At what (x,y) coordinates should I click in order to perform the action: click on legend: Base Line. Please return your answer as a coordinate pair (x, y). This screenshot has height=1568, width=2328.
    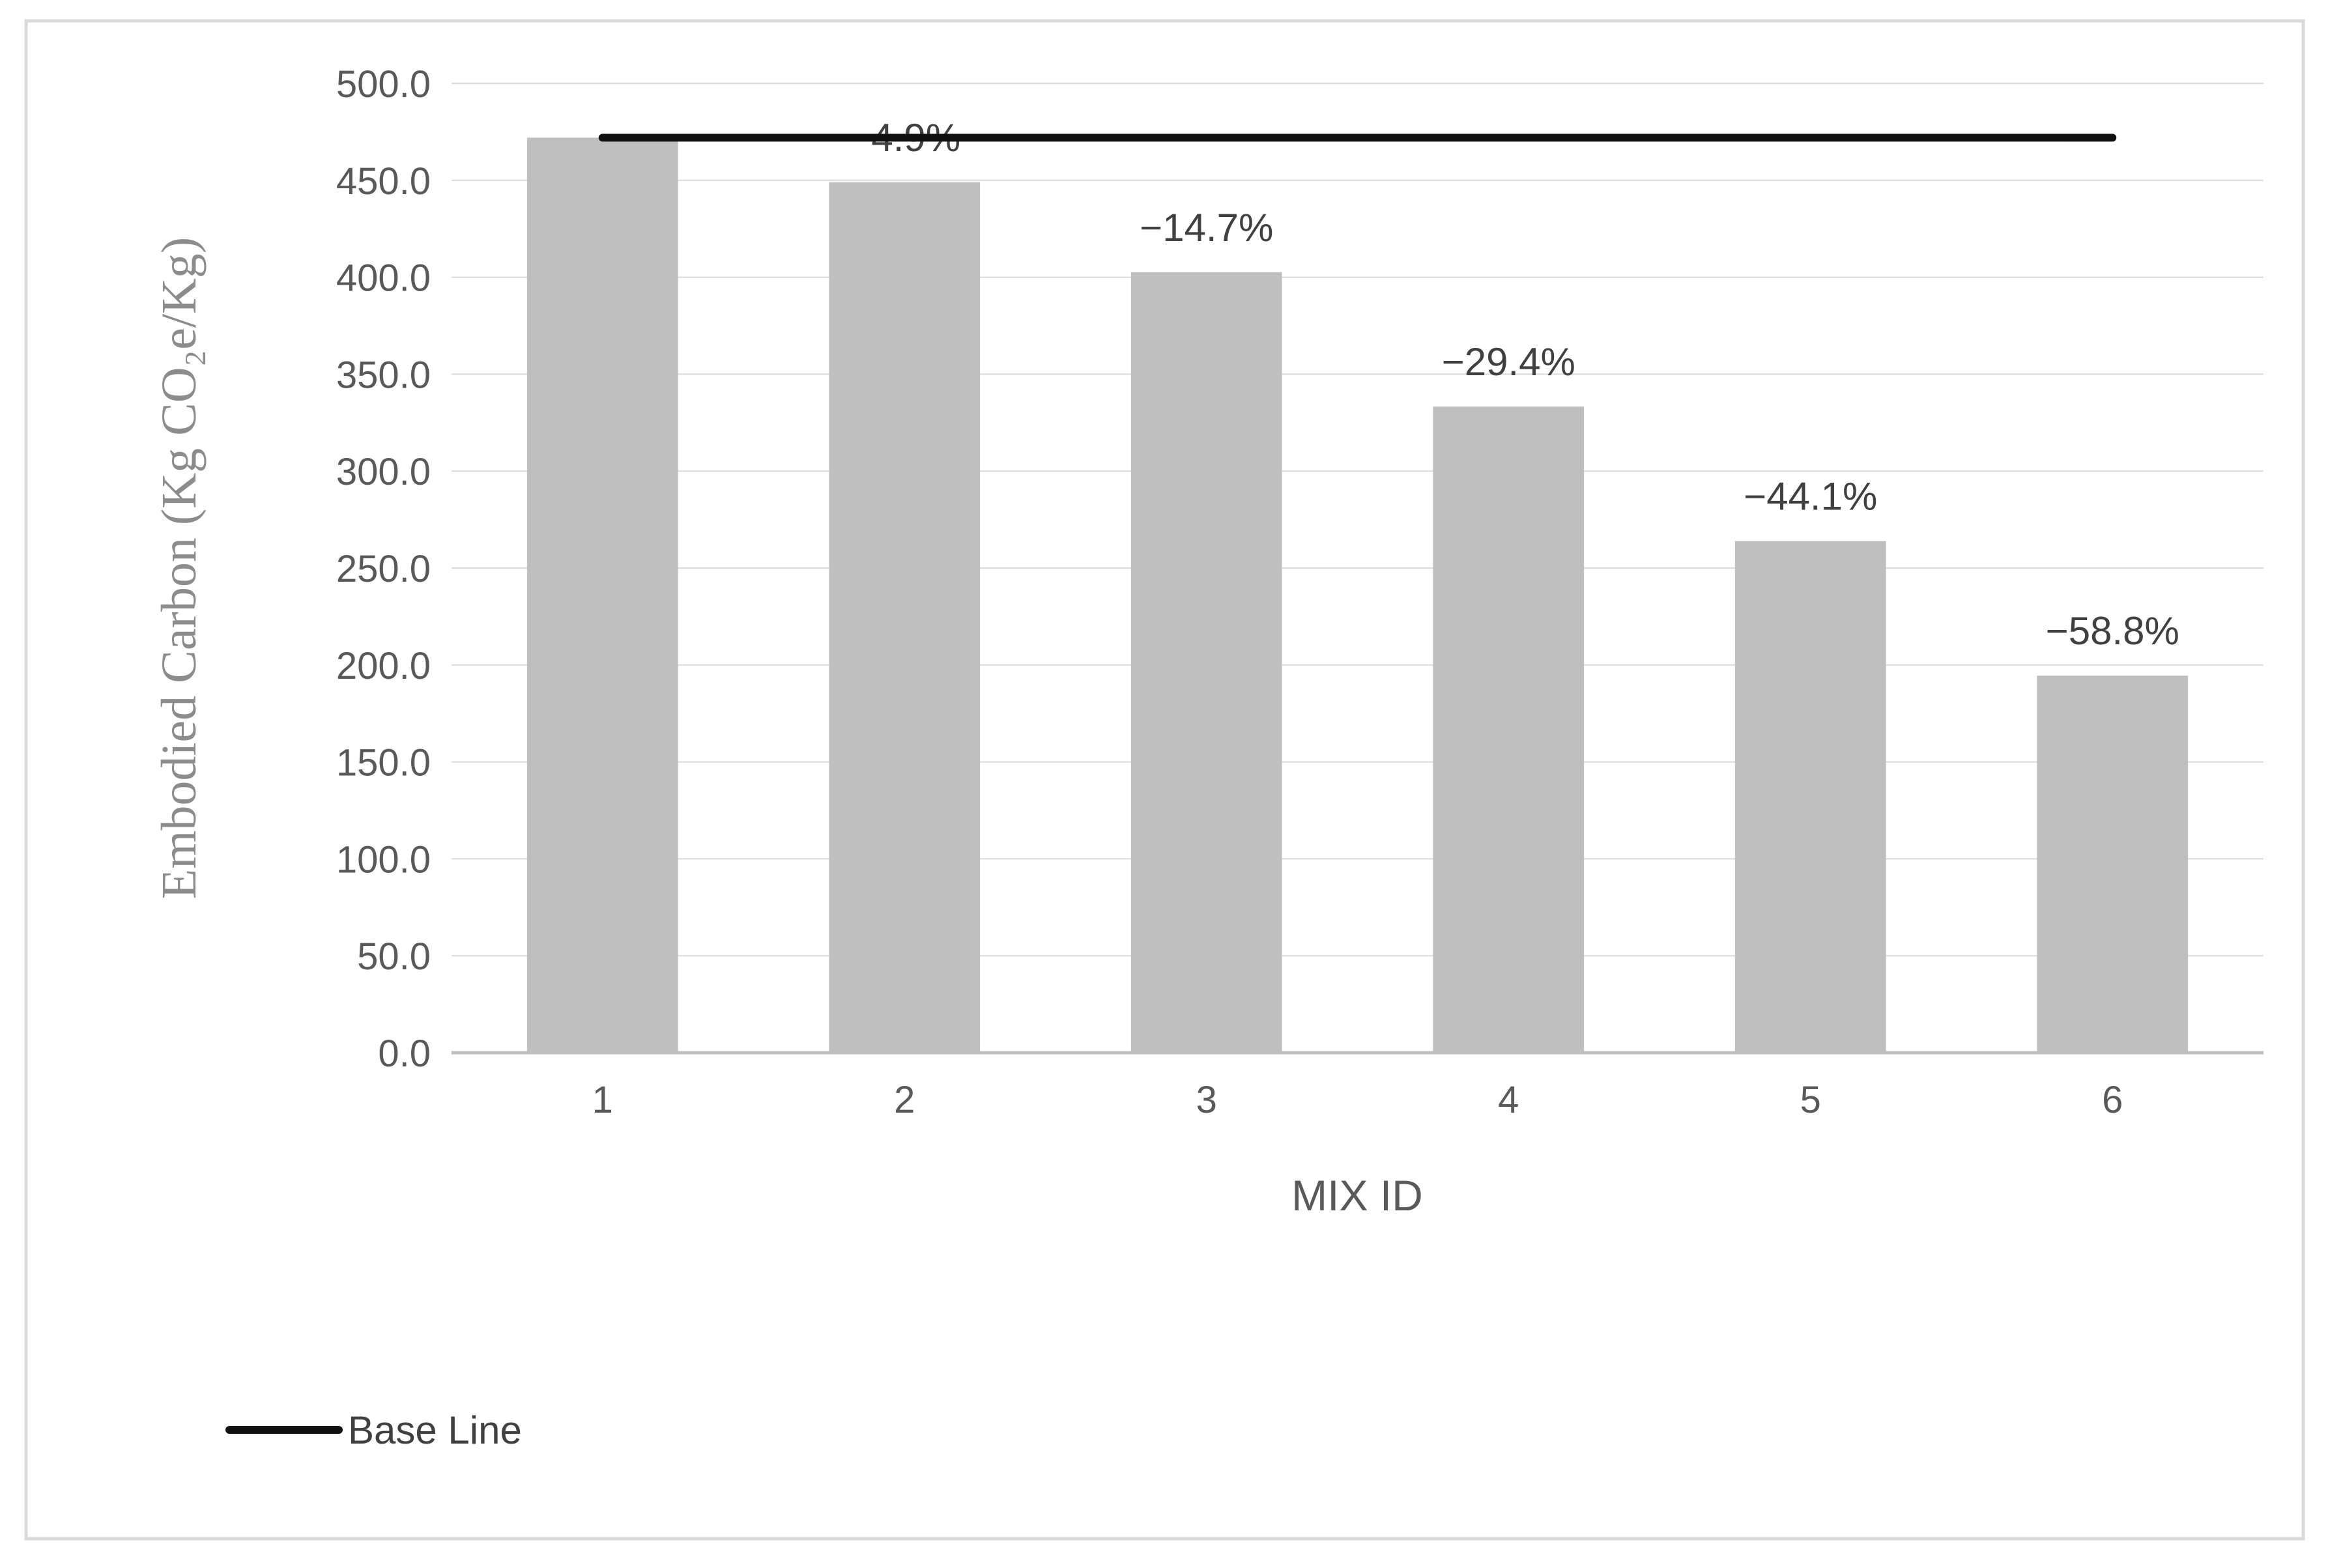
    Looking at the image, I should click on (374, 1430).